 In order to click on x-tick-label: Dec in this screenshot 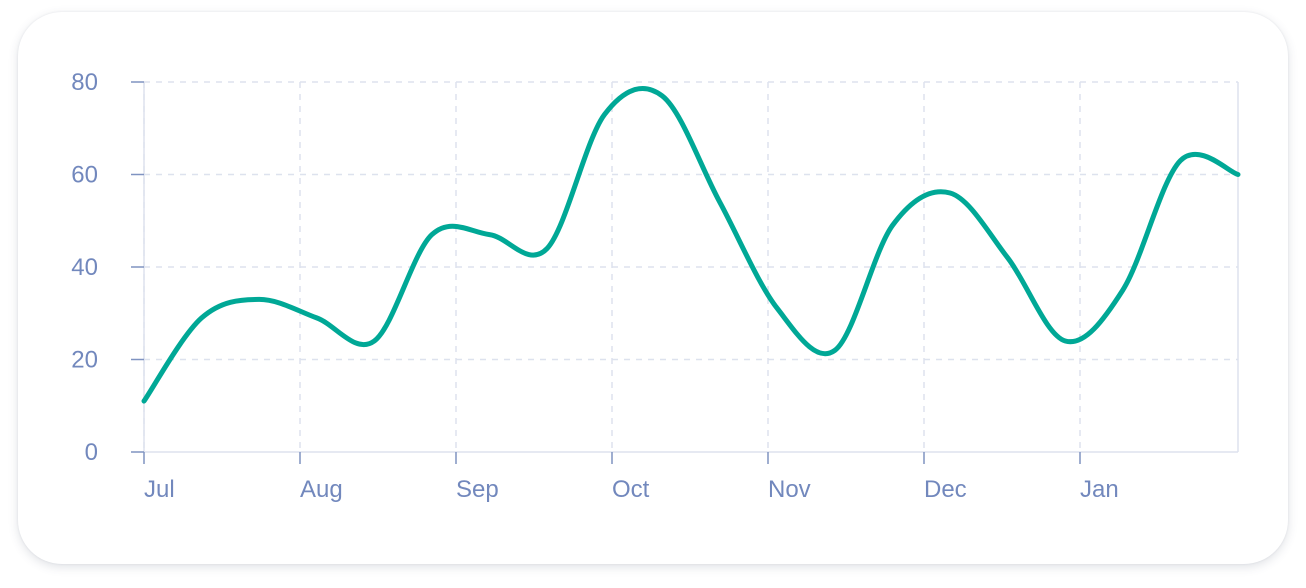, I will do `click(945, 489)`.